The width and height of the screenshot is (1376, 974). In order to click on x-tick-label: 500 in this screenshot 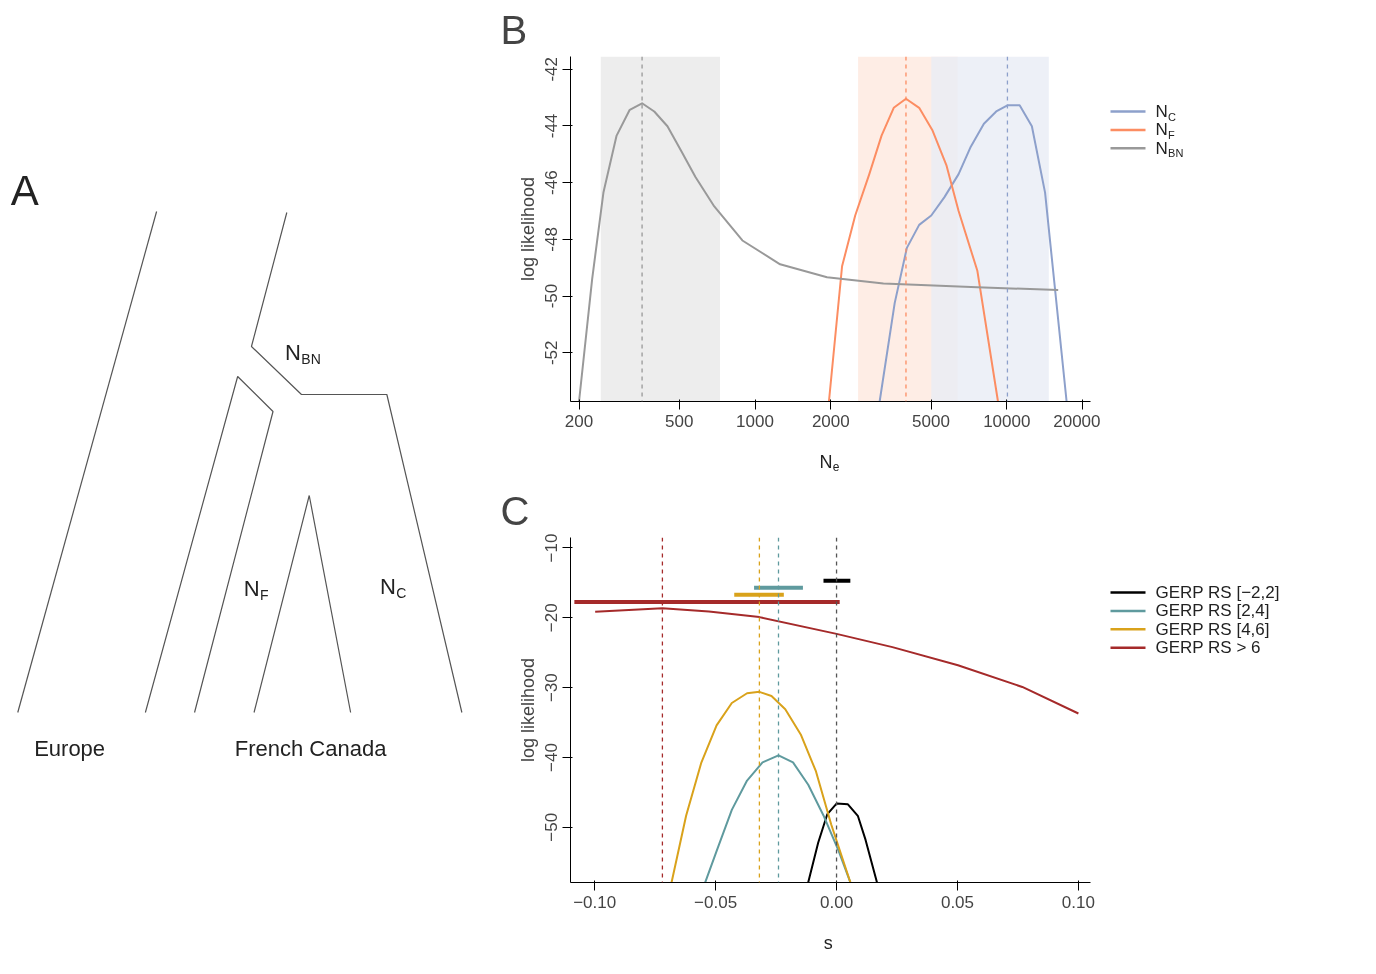, I will do `click(679, 421)`.